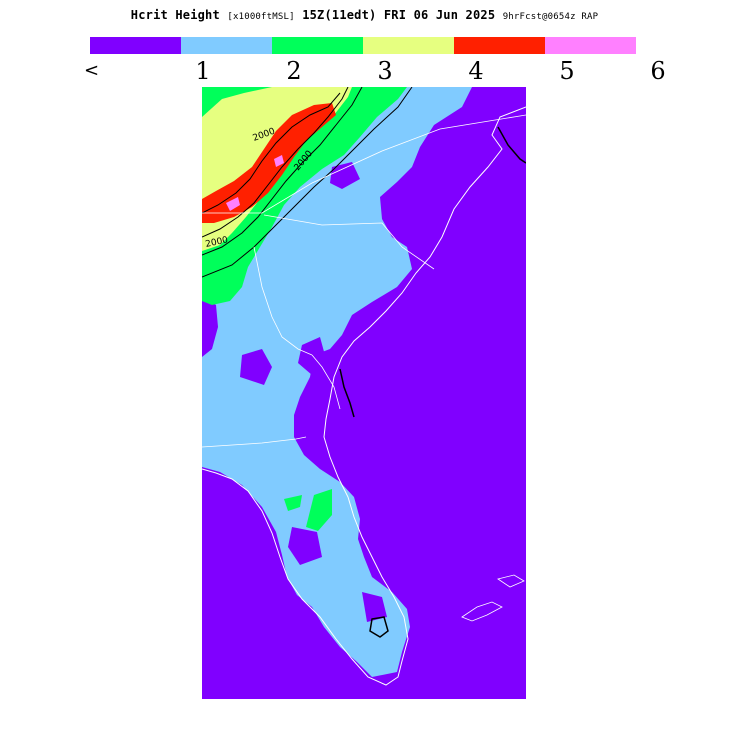  Describe the element at coordinates (261, 17) in the screenshot. I see `title-units: [x1000ftMSL]` at that location.